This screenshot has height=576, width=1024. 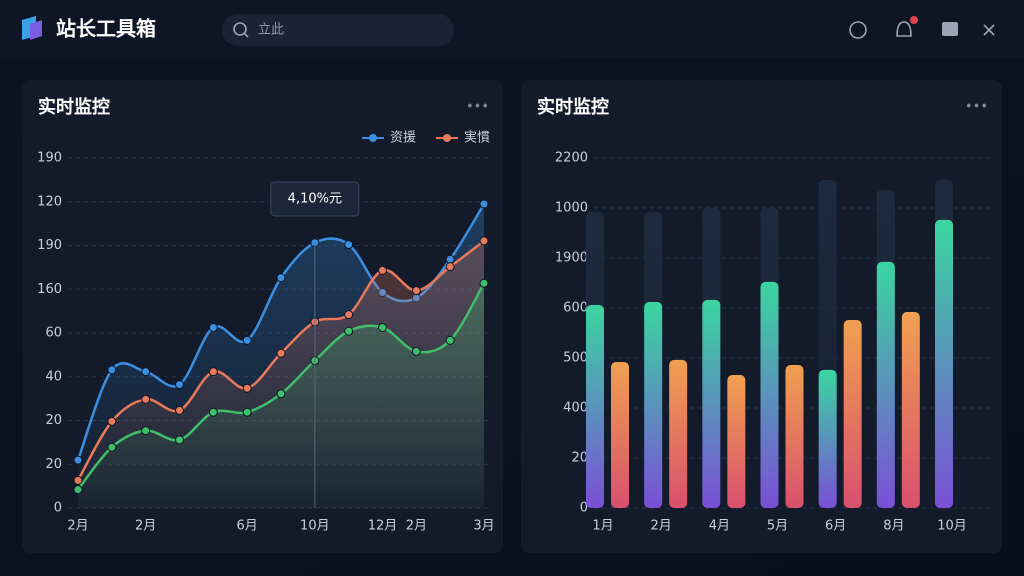 What do you see at coordinates (575, 358) in the screenshot?
I see `y-tick-label: 500` at bounding box center [575, 358].